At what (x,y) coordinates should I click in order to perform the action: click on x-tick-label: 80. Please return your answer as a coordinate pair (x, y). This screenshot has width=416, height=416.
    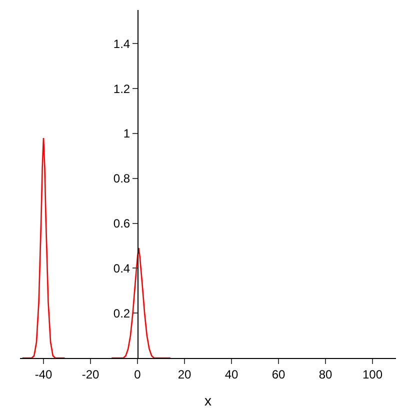
    Looking at the image, I should click on (325, 374).